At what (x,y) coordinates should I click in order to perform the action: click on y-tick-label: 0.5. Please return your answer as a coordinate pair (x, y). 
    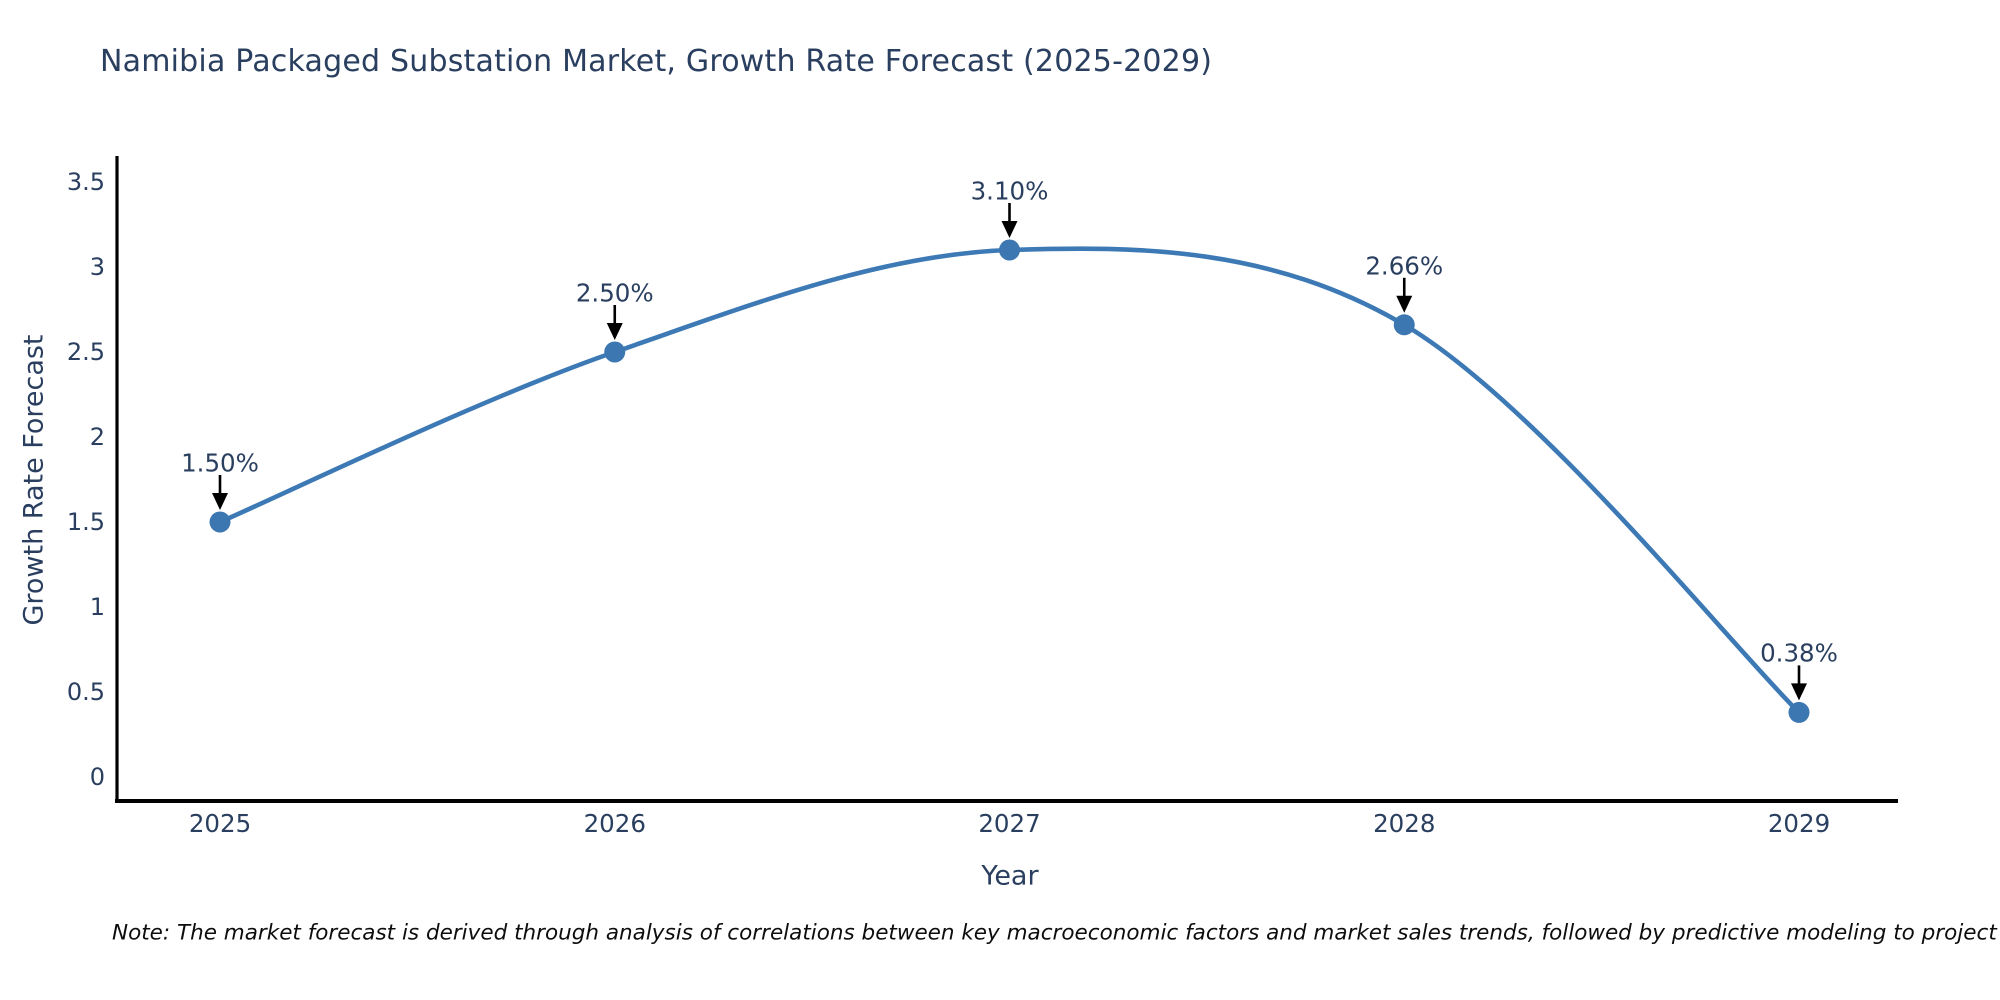
    Looking at the image, I should click on (85, 692).